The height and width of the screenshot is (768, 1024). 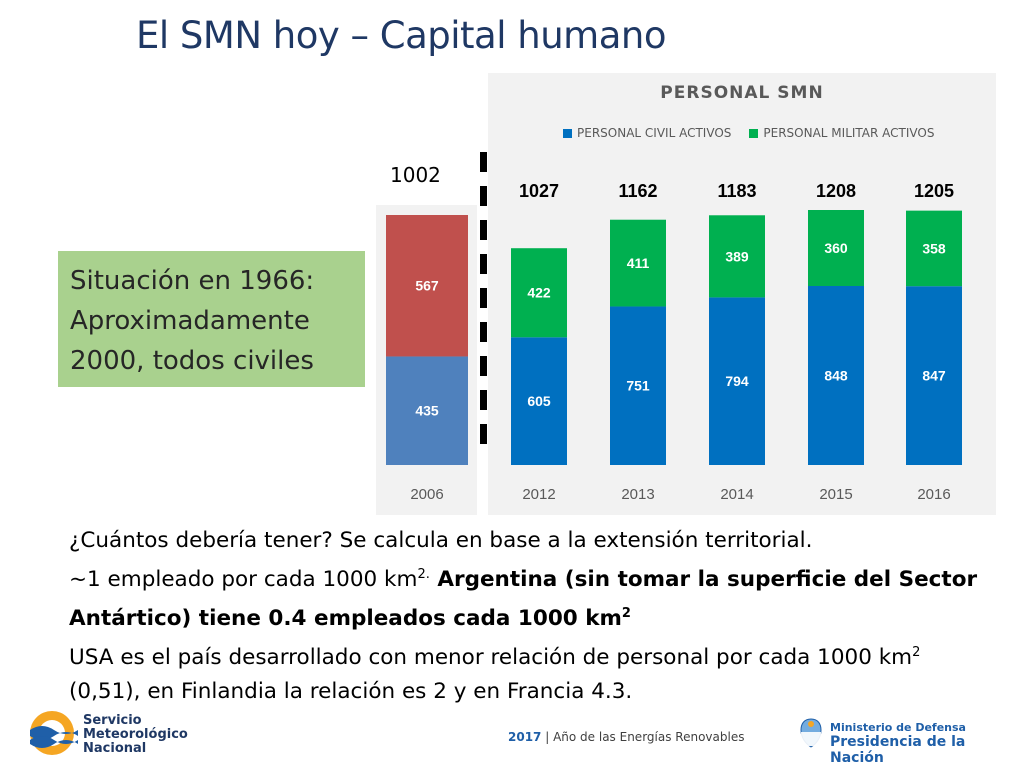 What do you see at coordinates (192, 281) in the screenshot?
I see `situation-line-1: Situación en 1966:` at bounding box center [192, 281].